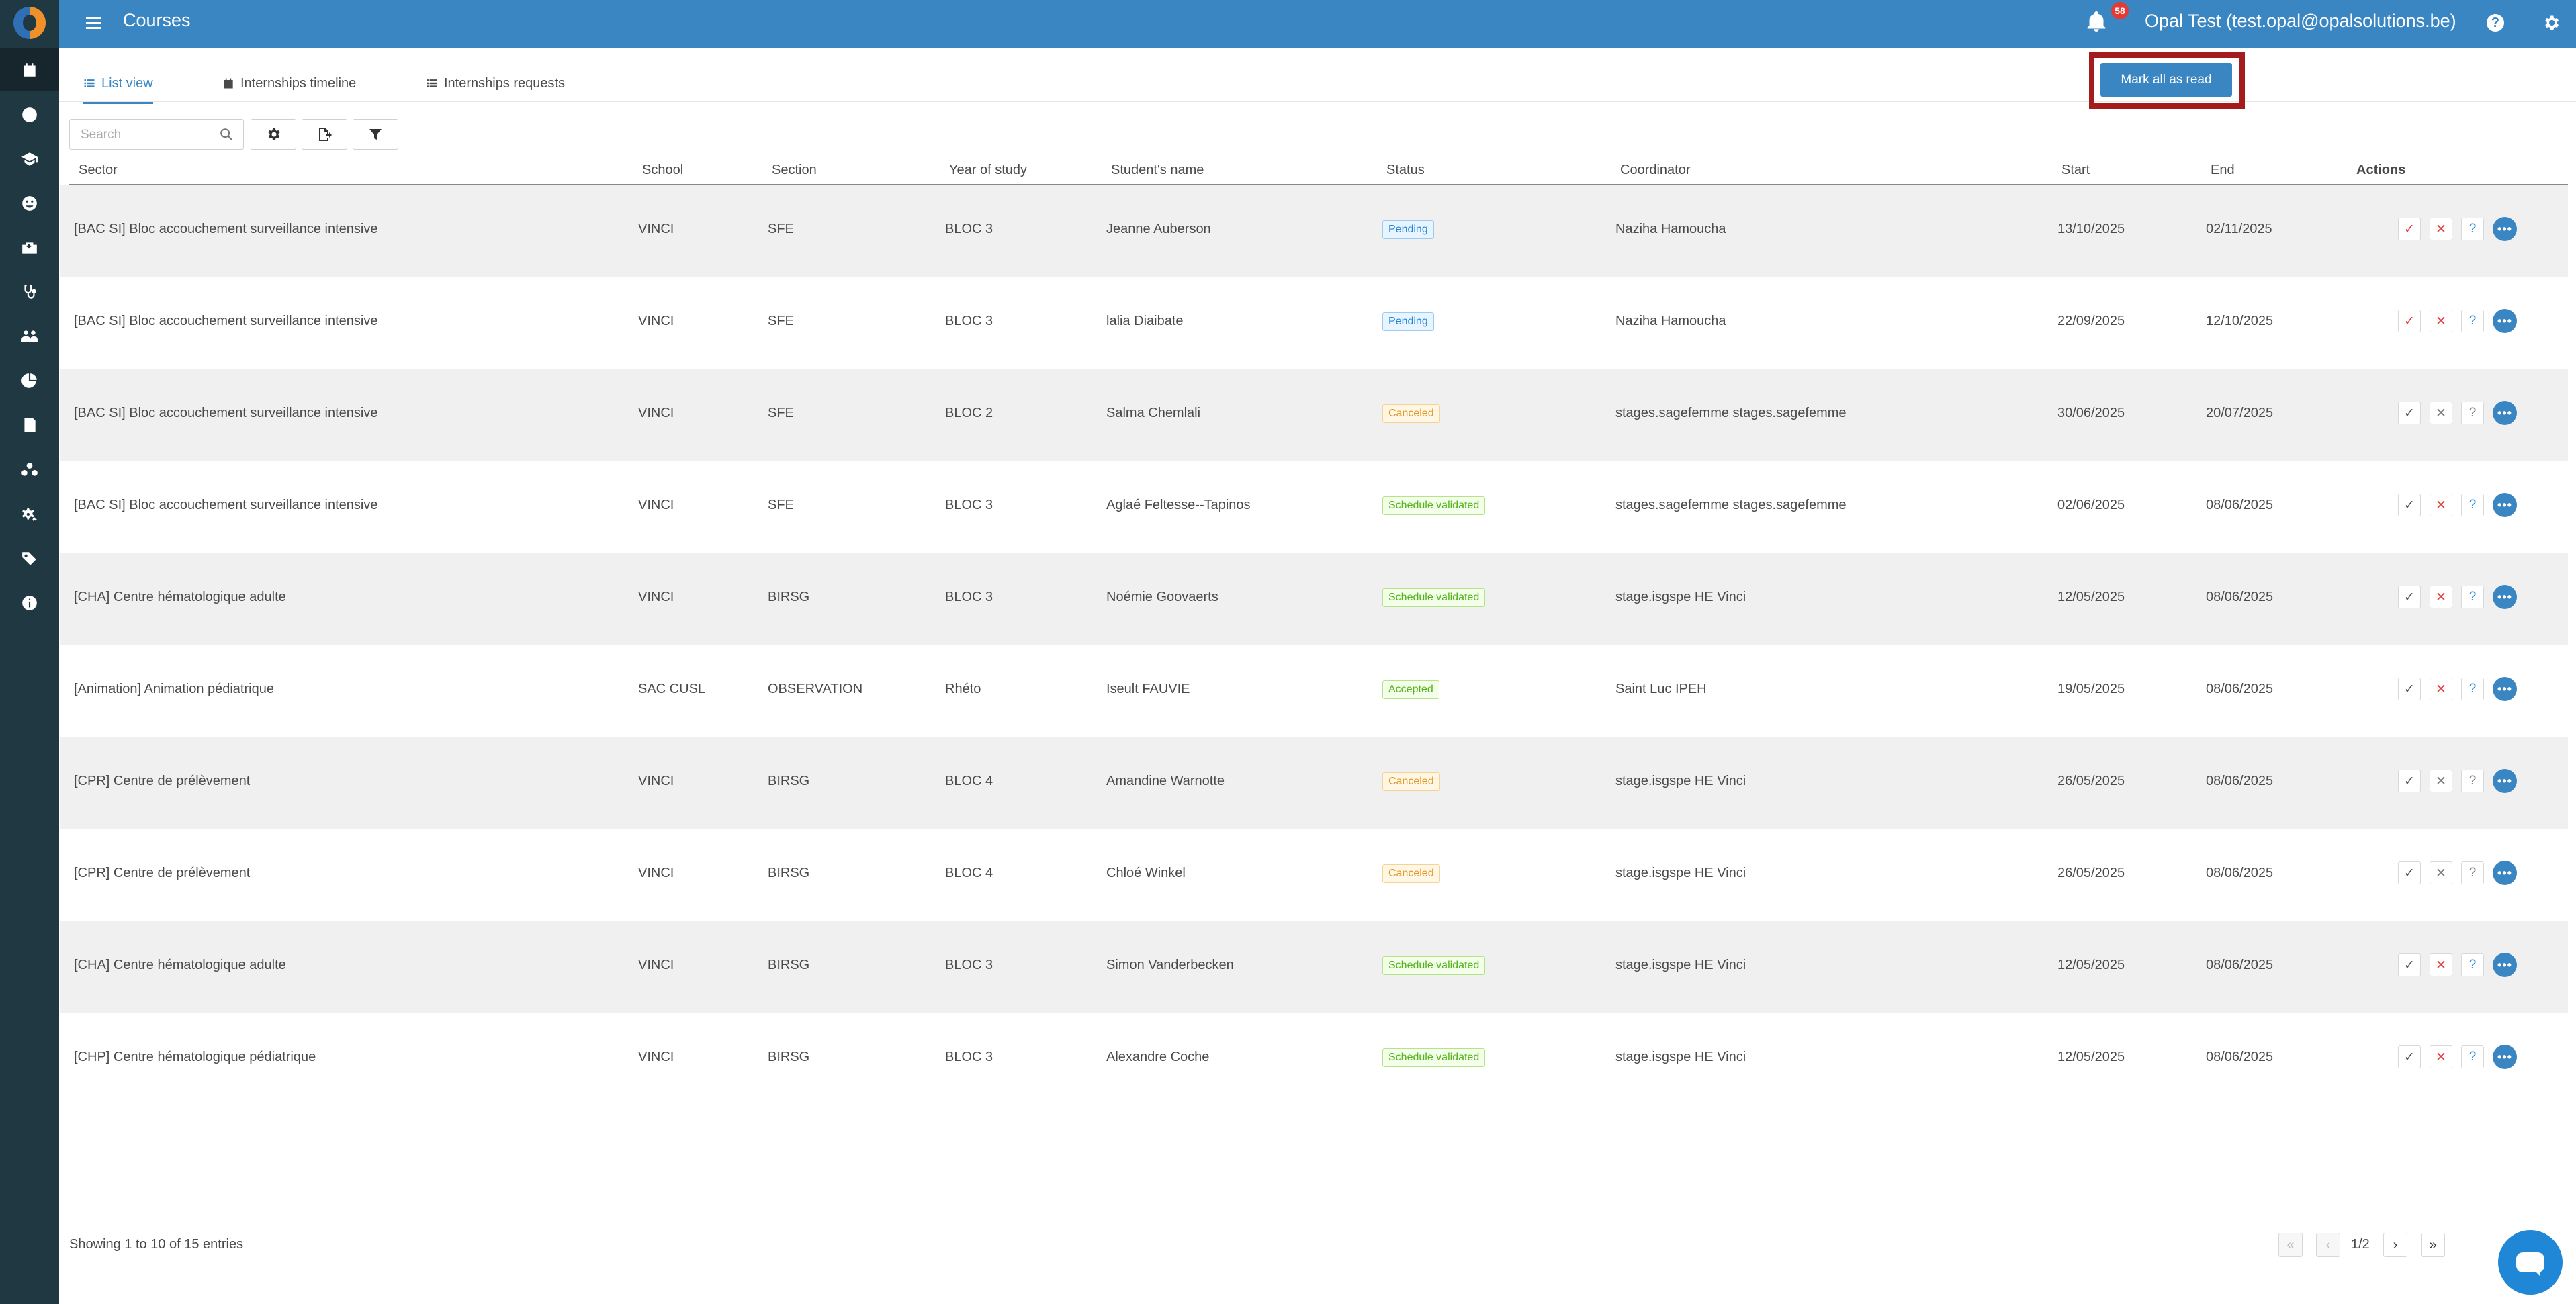 The image size is (2576, 1304). I want to click on stethoscope-icon, so click(30, 292).